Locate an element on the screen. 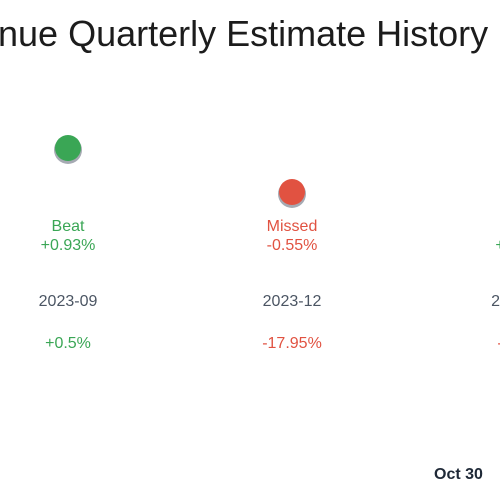  surprise-label-3: + is located at coordinates (497, 245).